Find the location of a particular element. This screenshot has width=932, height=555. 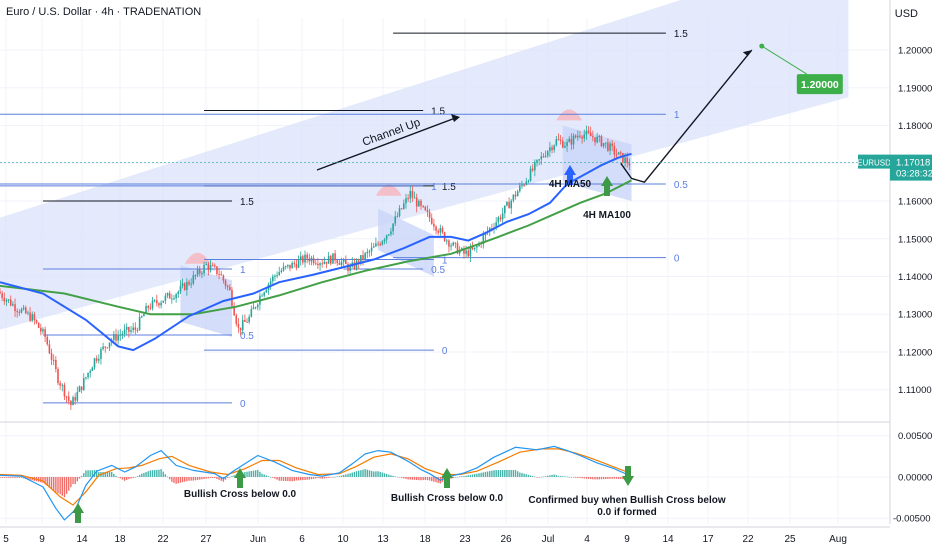

macd-tick: 0.00500 is located at coordinates (915, 436).